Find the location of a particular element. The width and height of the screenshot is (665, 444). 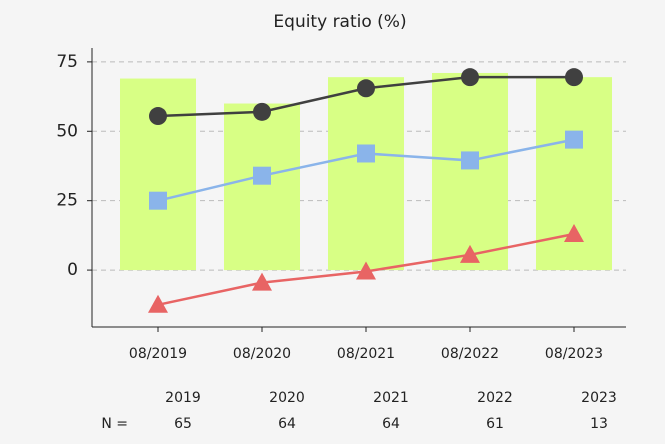

y-tick-label: 0 is located at coordinates (72, 270).